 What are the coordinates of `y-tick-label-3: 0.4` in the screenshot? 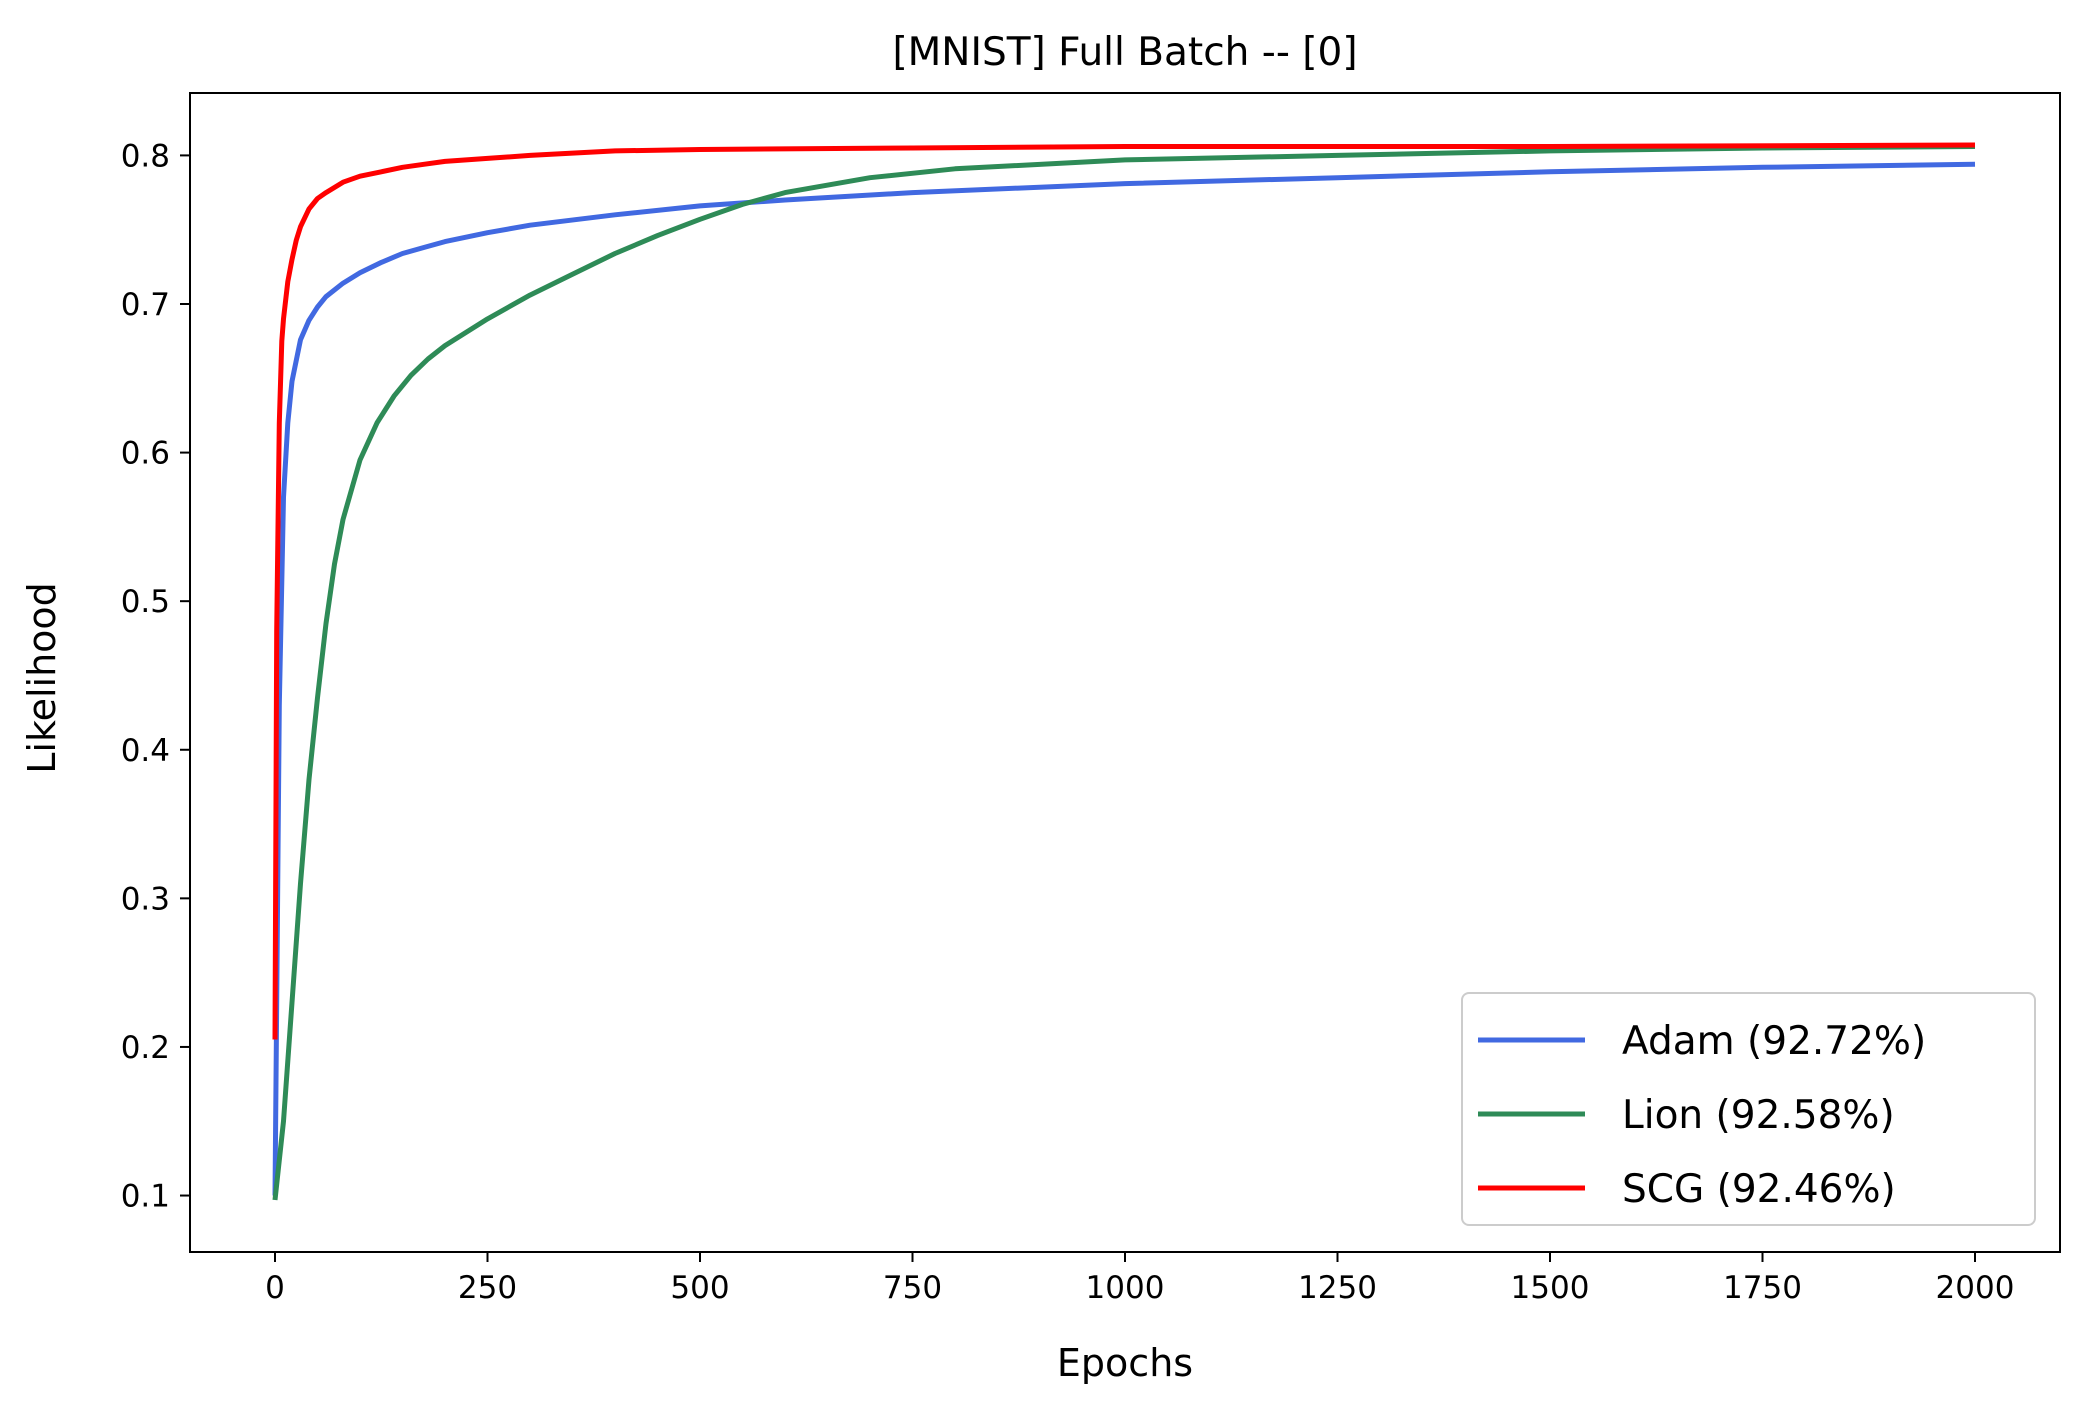 It's located at (145, 751).